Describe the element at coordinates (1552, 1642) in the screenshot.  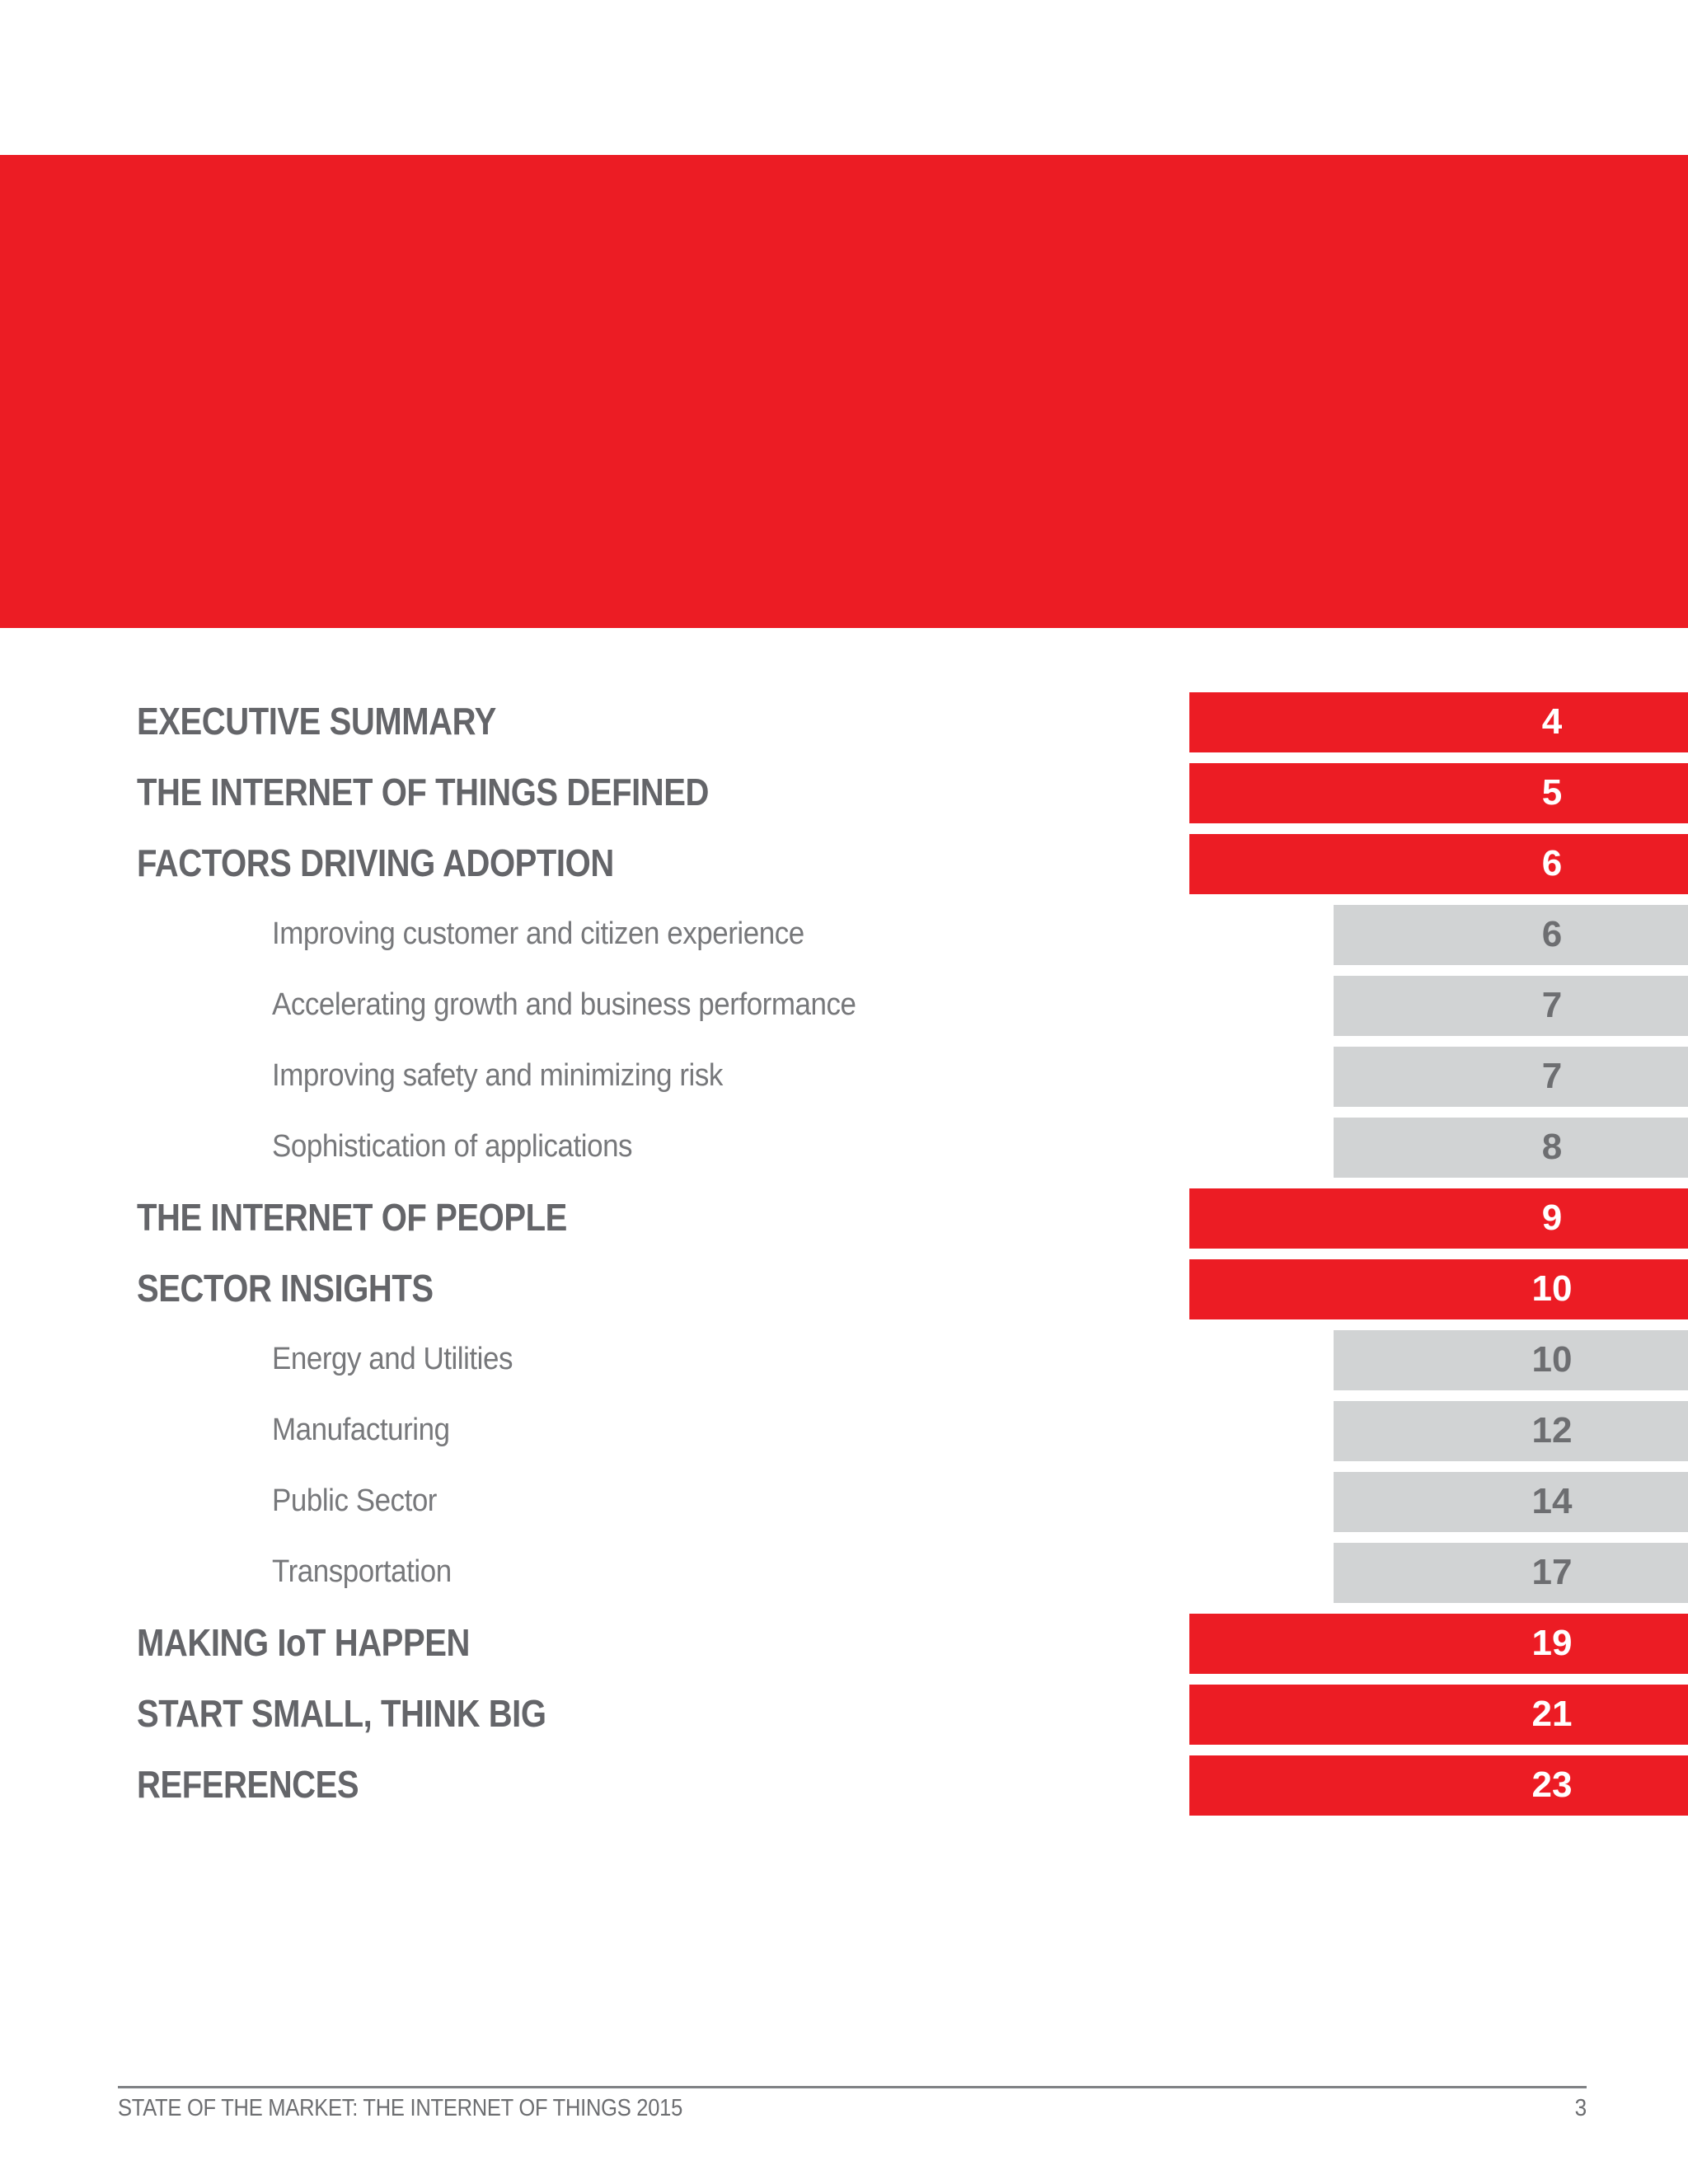
I see `toc-page-number: 19` at that location.